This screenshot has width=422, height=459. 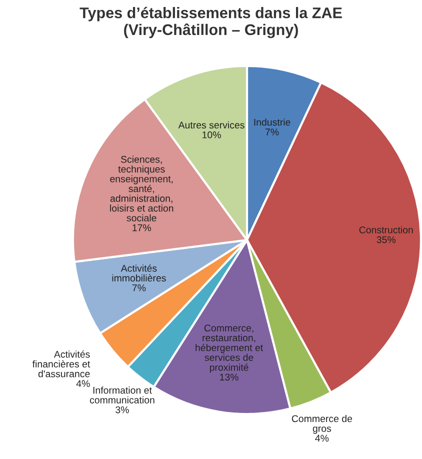 What do you see at coordinates (122, 395) in the screenshot?
I see `slice-label: Information et communication` at bounding box center [122, 395].